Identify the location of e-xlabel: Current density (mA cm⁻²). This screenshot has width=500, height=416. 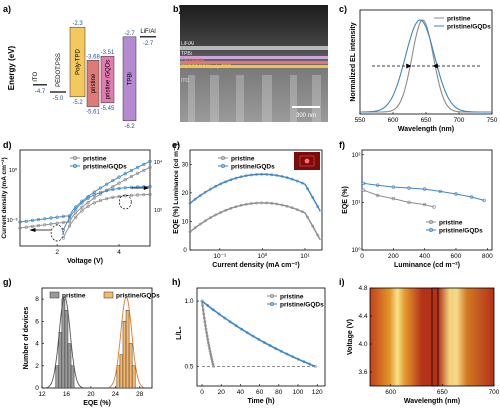
(255, 265).